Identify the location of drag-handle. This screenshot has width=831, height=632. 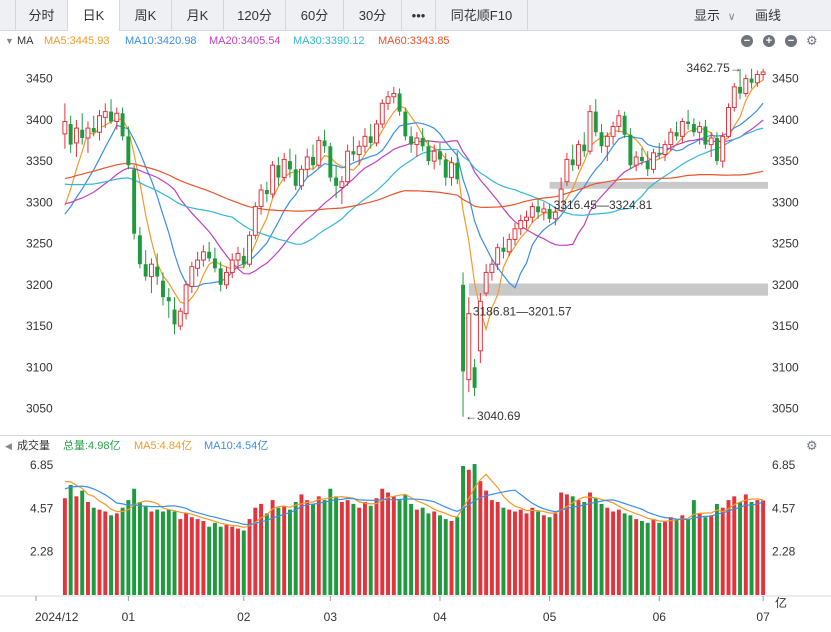
(8, 15).